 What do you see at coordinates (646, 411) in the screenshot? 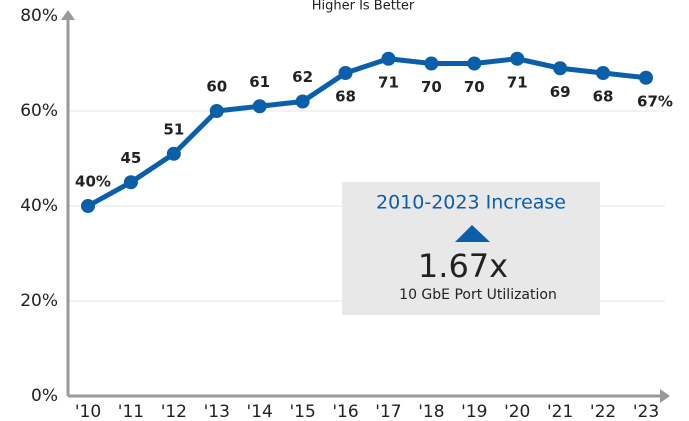
I see `x-tick-label: '23` at bounding box center [646, 411].